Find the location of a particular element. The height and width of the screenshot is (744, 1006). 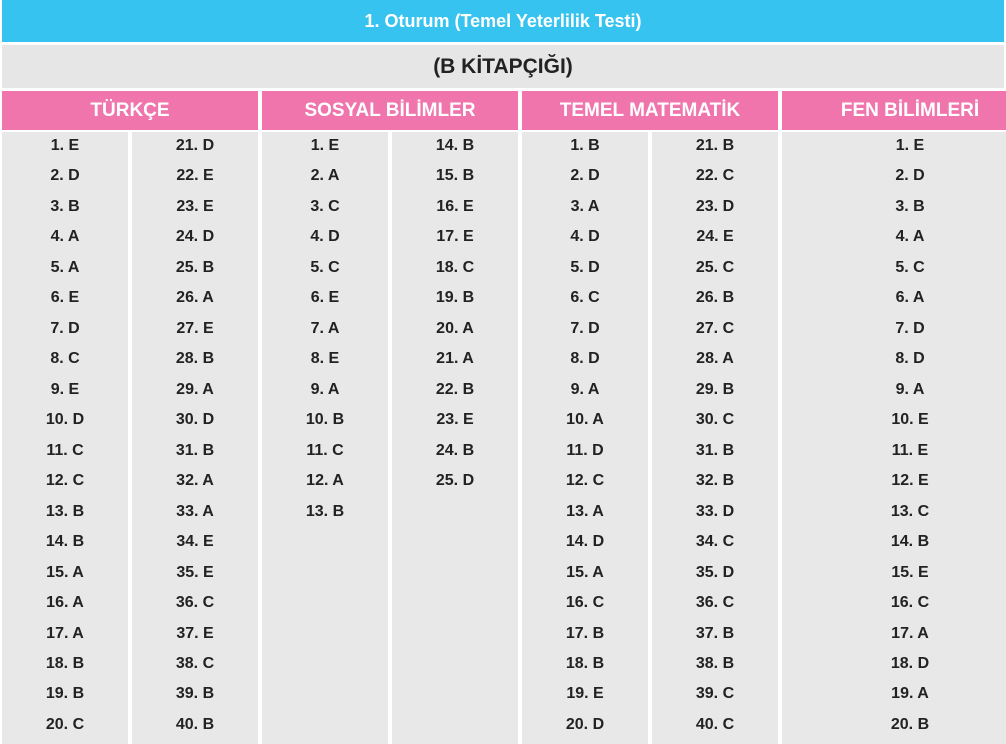

answer: 6. C is located at coordinates (585, 298).